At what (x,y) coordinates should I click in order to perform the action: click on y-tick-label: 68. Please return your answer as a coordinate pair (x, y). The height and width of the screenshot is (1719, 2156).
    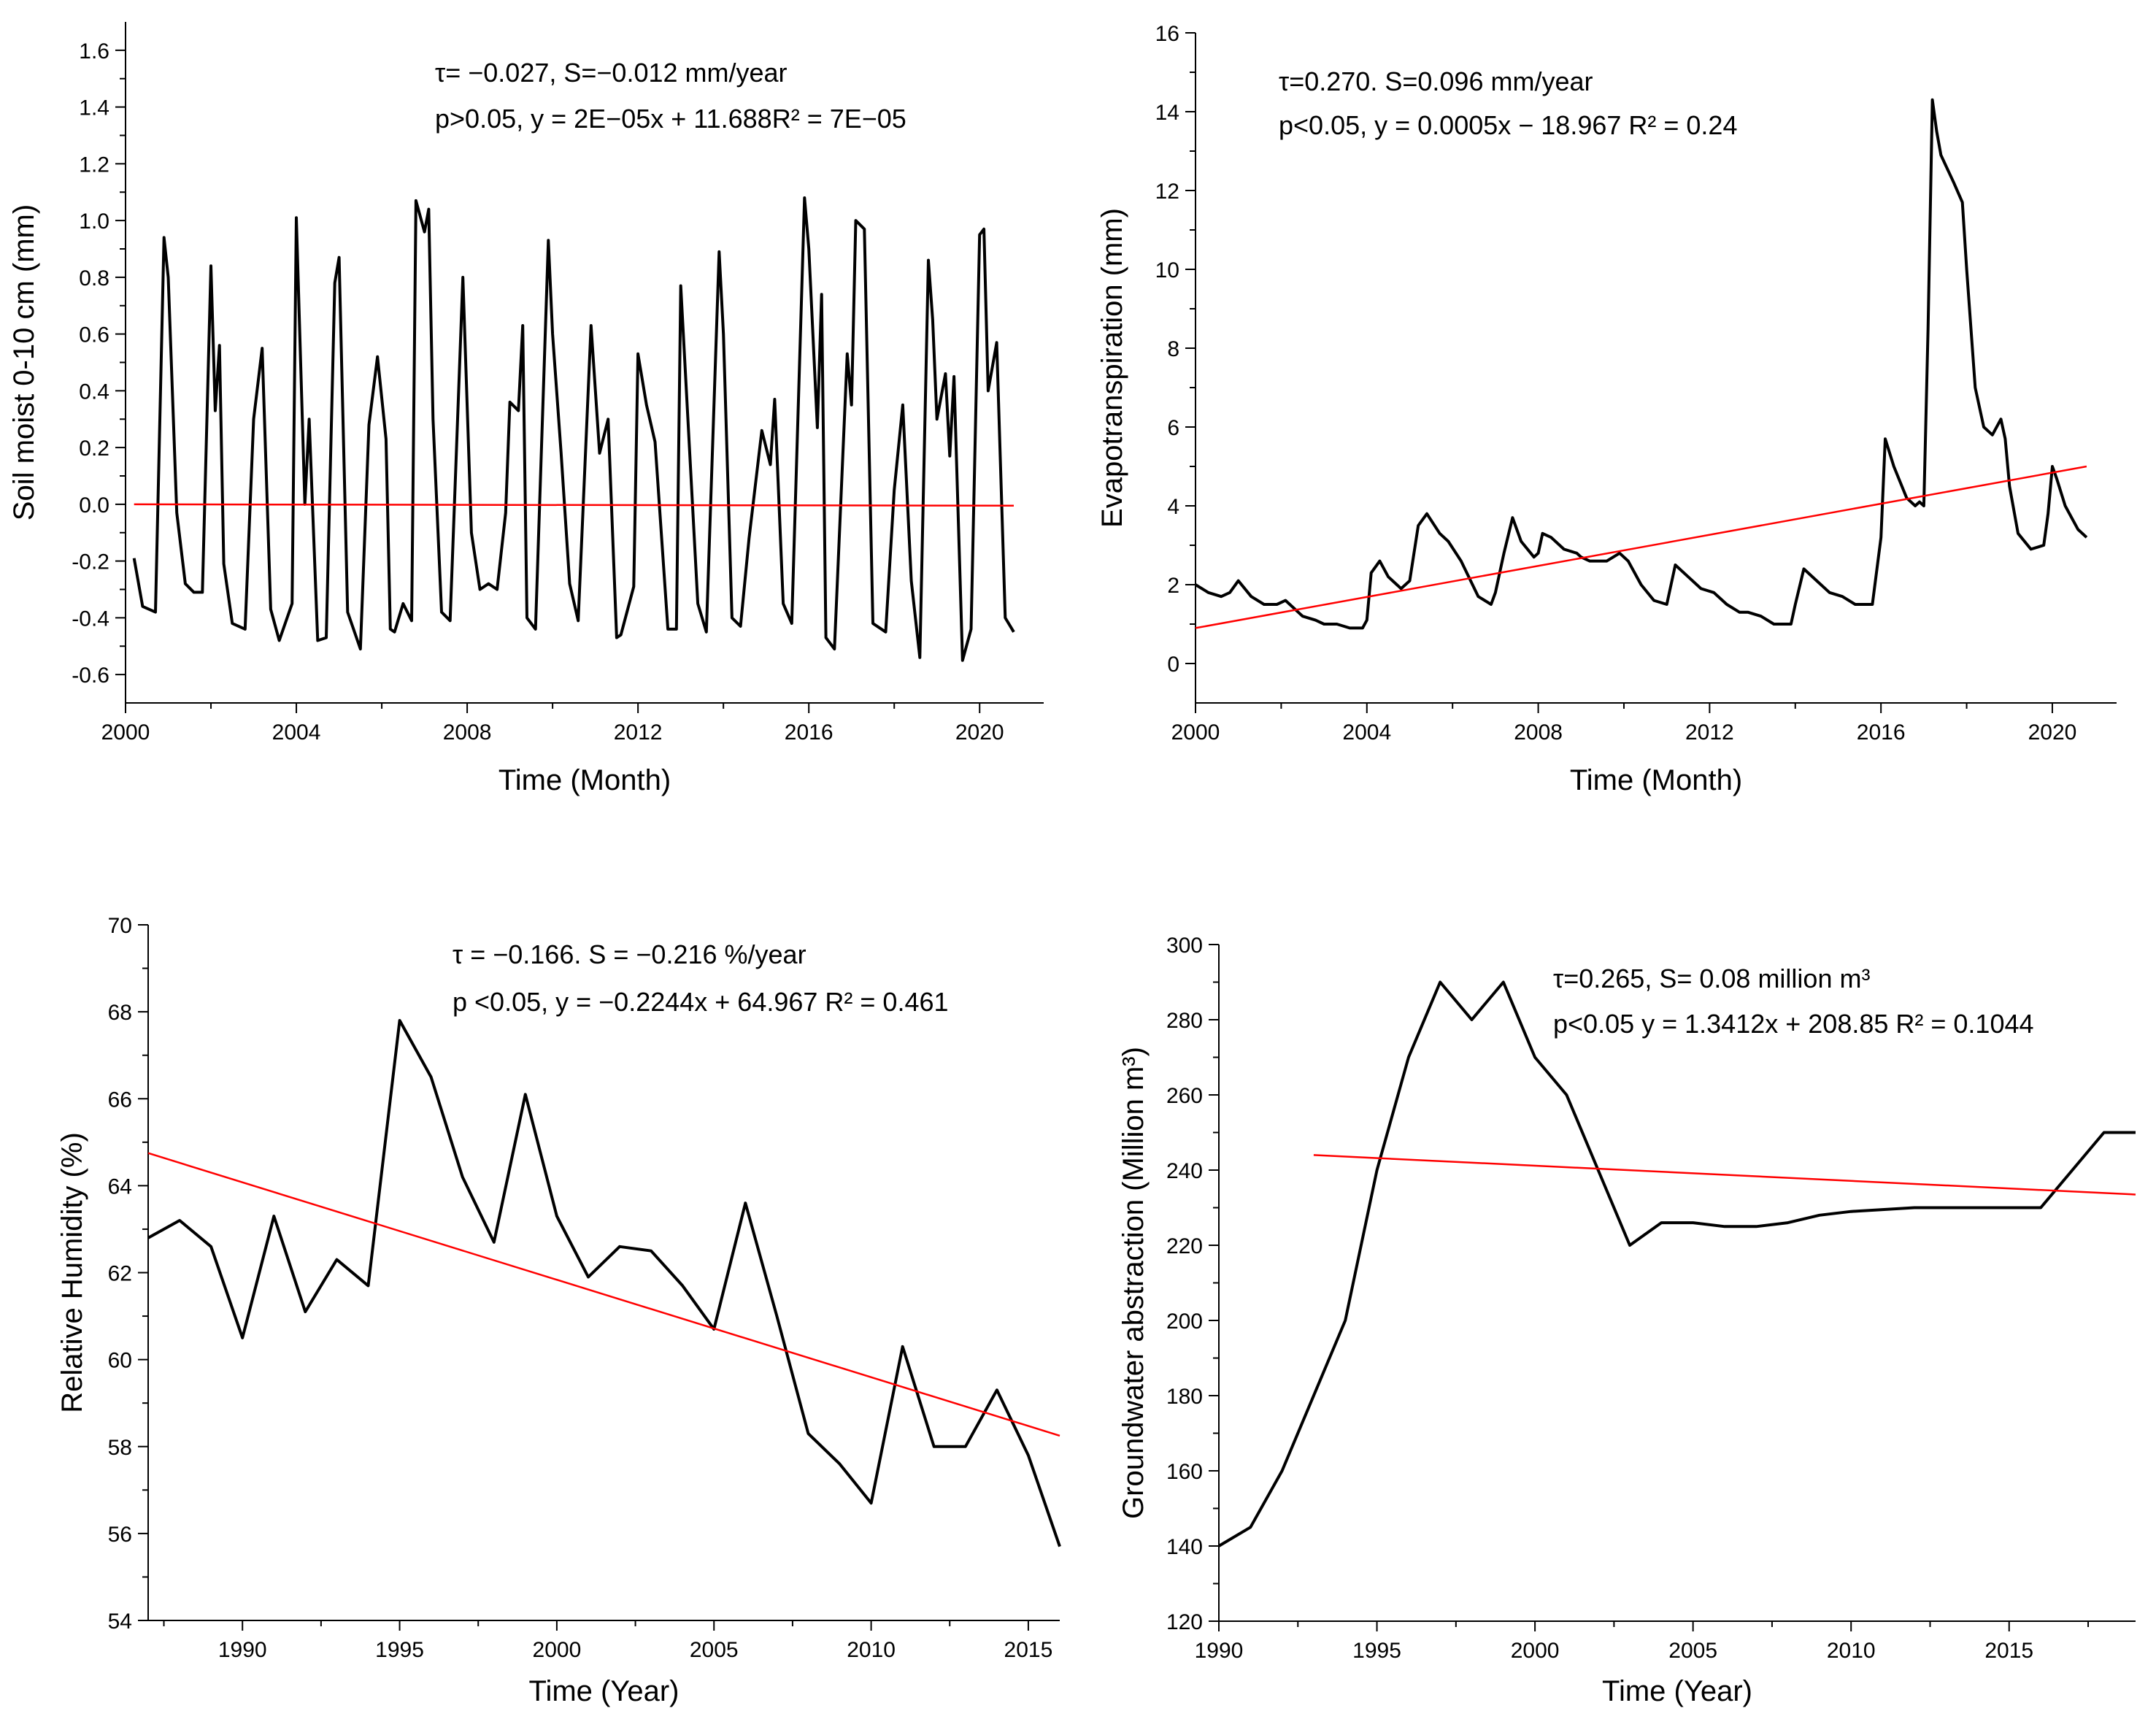
    Looking at the image, I should click on (120, 1013).